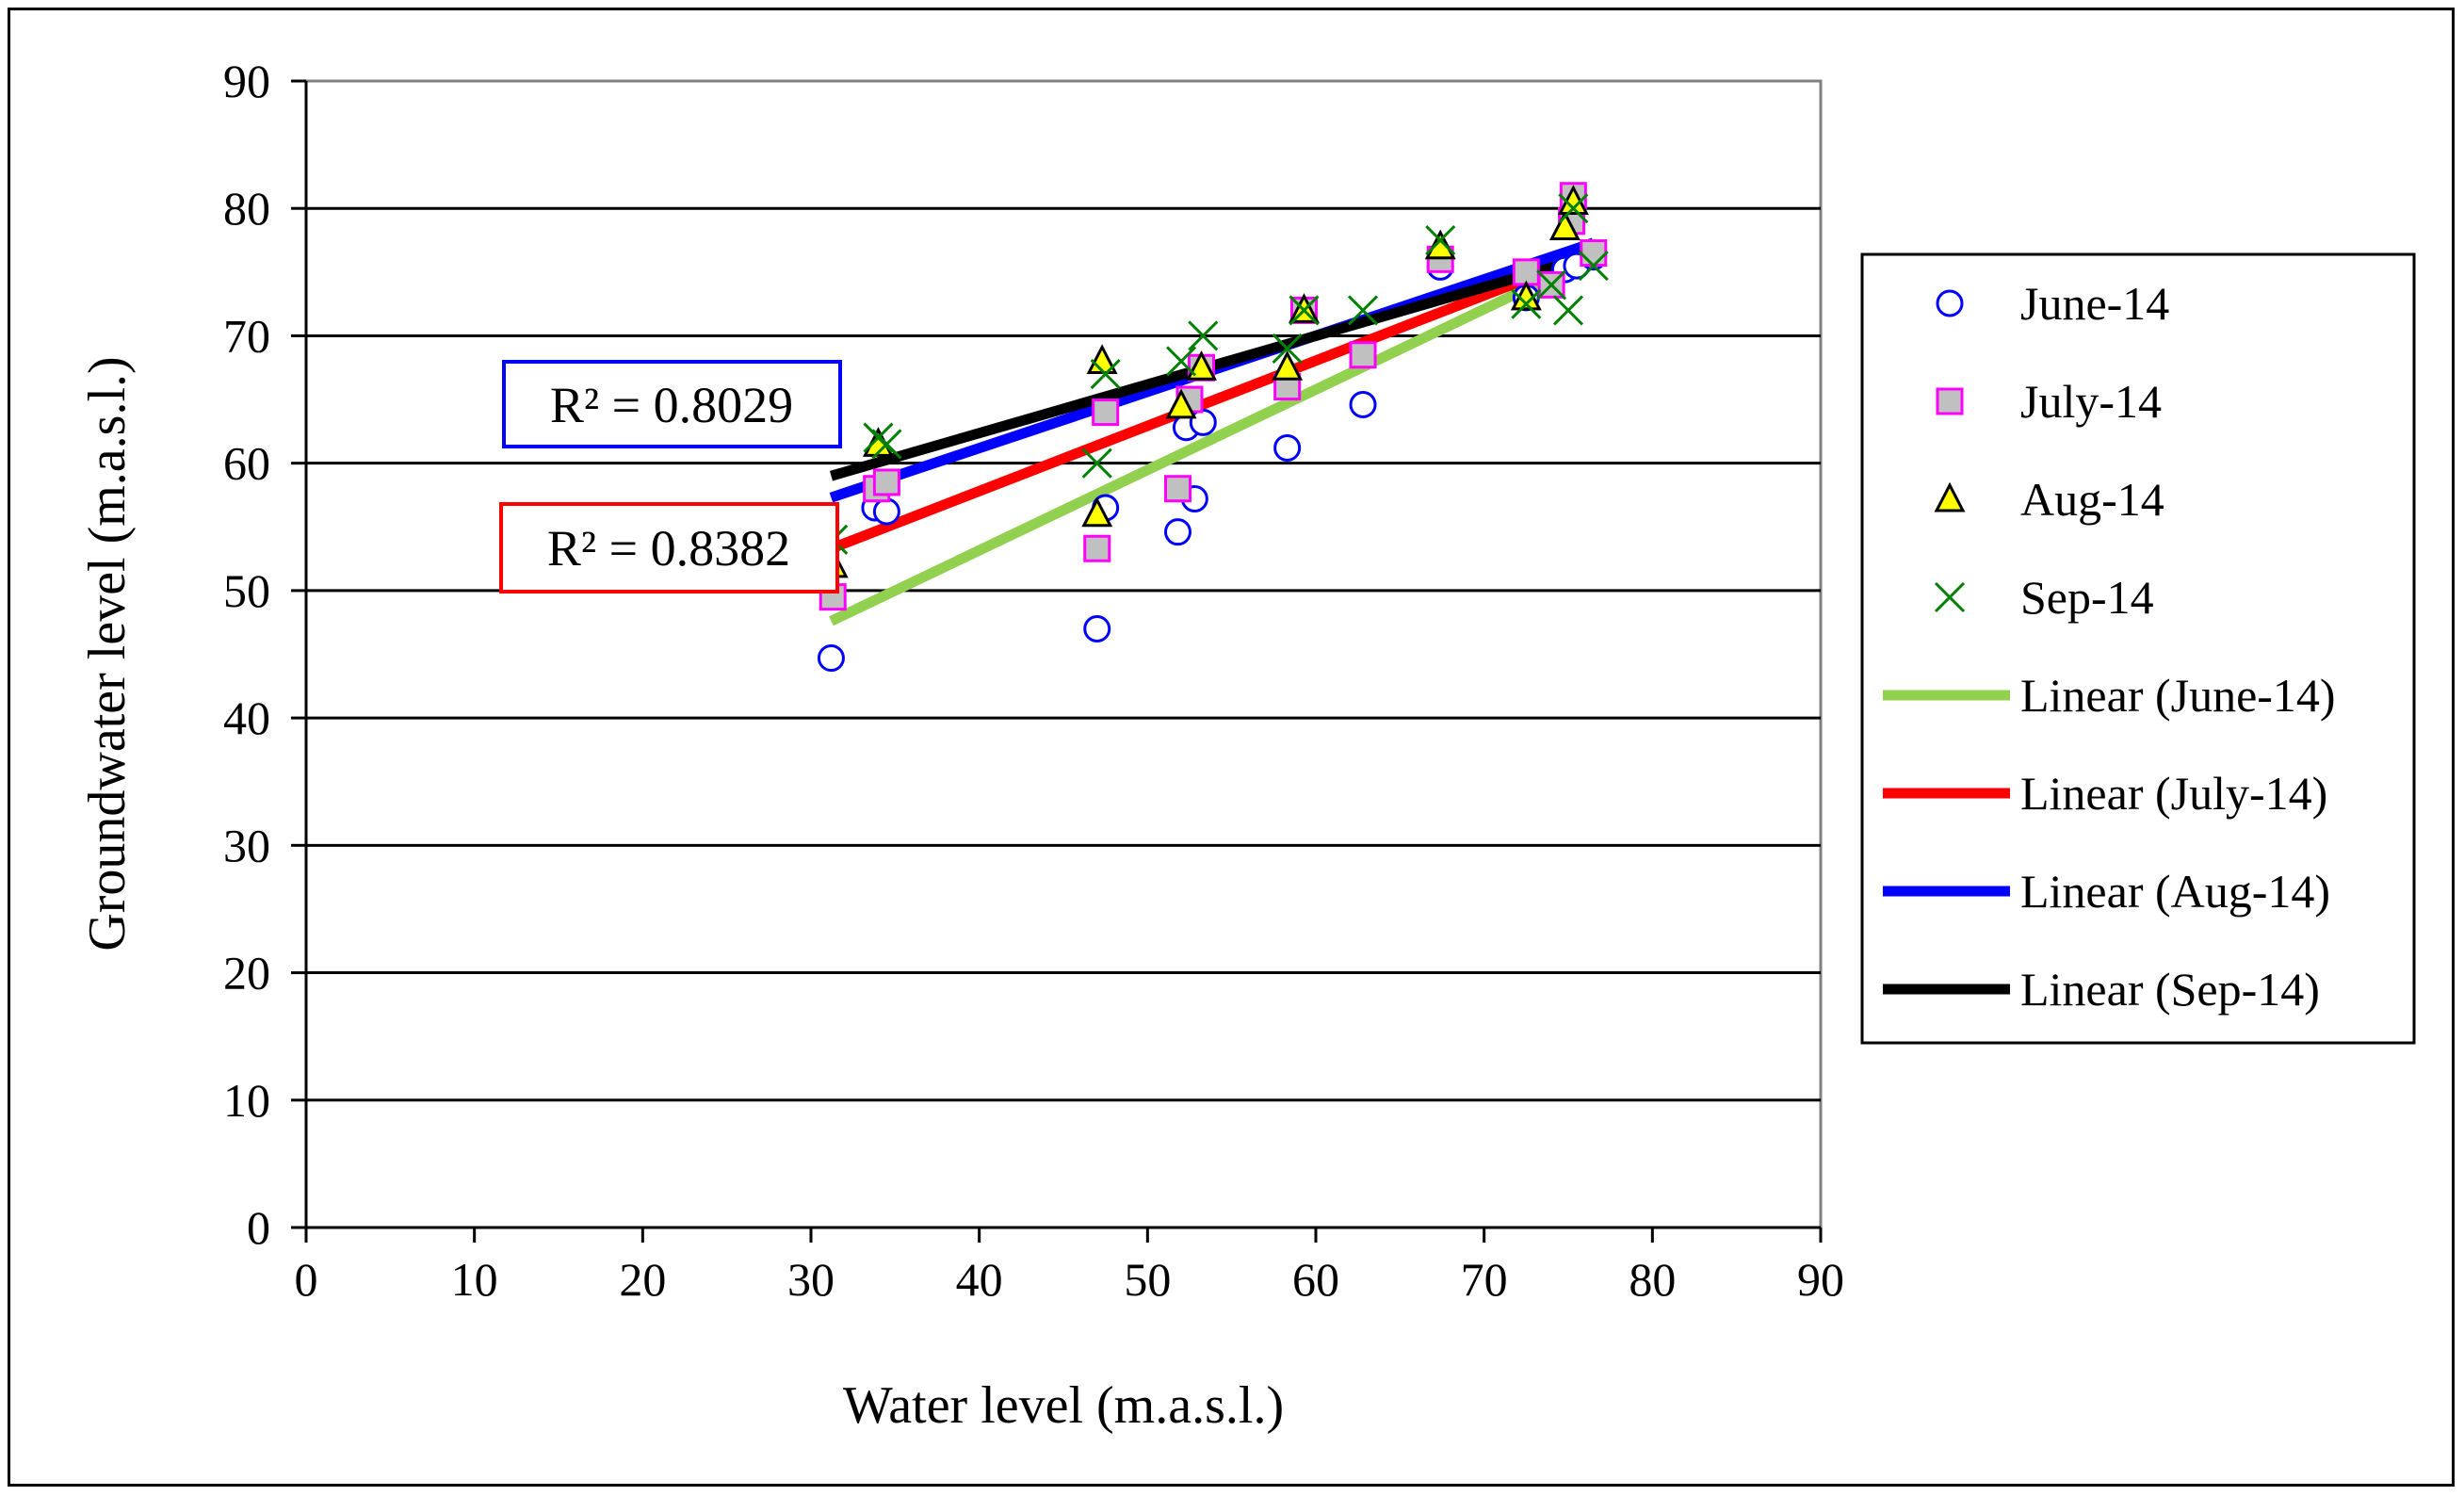 The width and height of the screenshot is (2464, 1496). What do you see at coordinates (475, 1279) in the screenshot?
I see `x-tick-label: 10` at bounding box center [475, 1279].